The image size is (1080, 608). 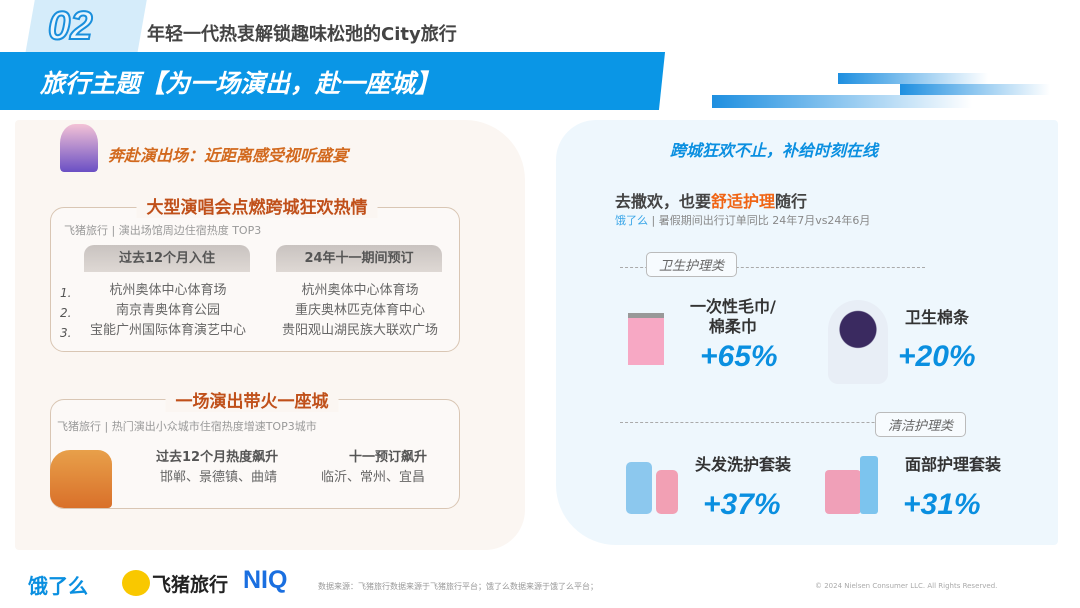 What do you see at coordinates (743, 201) in the screenshot?
I see `headline-highlight: 舒适护理` at bounding box center [743, 201].